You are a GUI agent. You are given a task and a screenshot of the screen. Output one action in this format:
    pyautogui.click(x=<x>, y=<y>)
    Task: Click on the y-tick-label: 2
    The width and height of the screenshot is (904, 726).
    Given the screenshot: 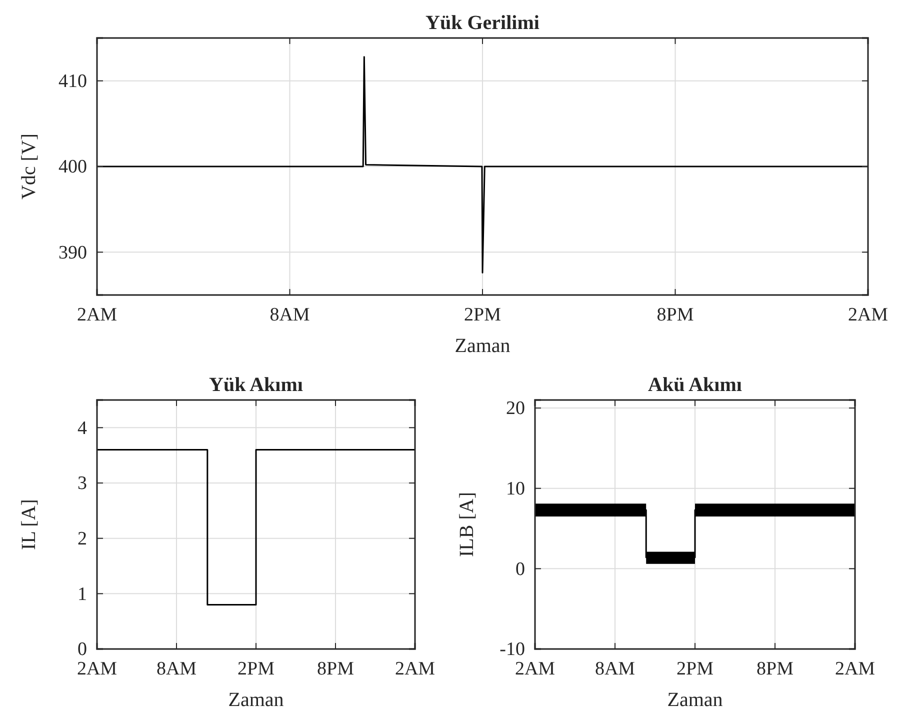 What is the action you would take?
    pyautogui.click(x=82, y=539)
    